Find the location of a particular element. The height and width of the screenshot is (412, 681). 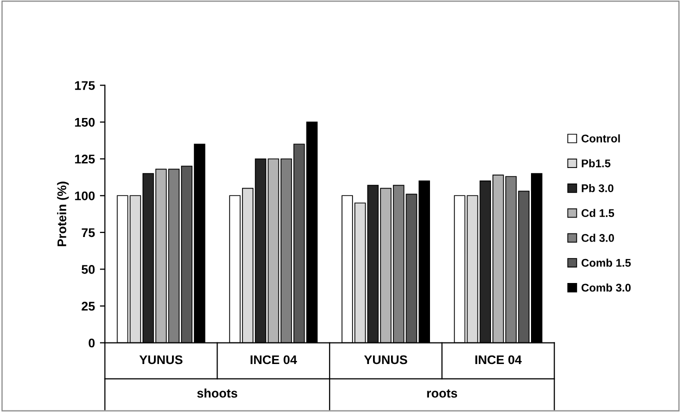

legend-label: Comb 3.0 is located at coordinates (606, 287).